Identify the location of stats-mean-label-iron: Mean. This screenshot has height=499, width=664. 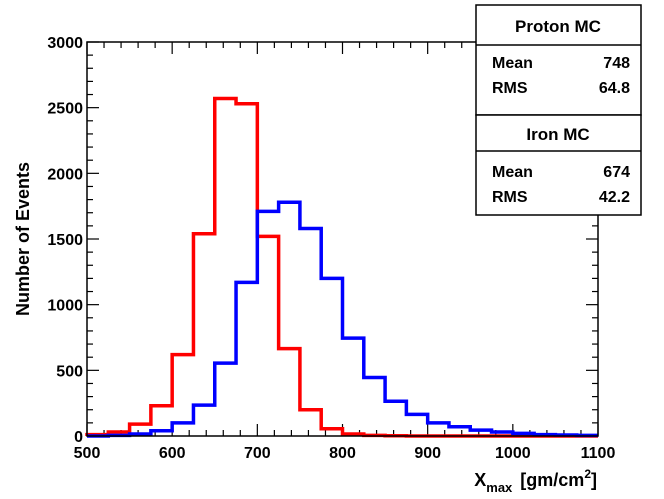
(512, 172).